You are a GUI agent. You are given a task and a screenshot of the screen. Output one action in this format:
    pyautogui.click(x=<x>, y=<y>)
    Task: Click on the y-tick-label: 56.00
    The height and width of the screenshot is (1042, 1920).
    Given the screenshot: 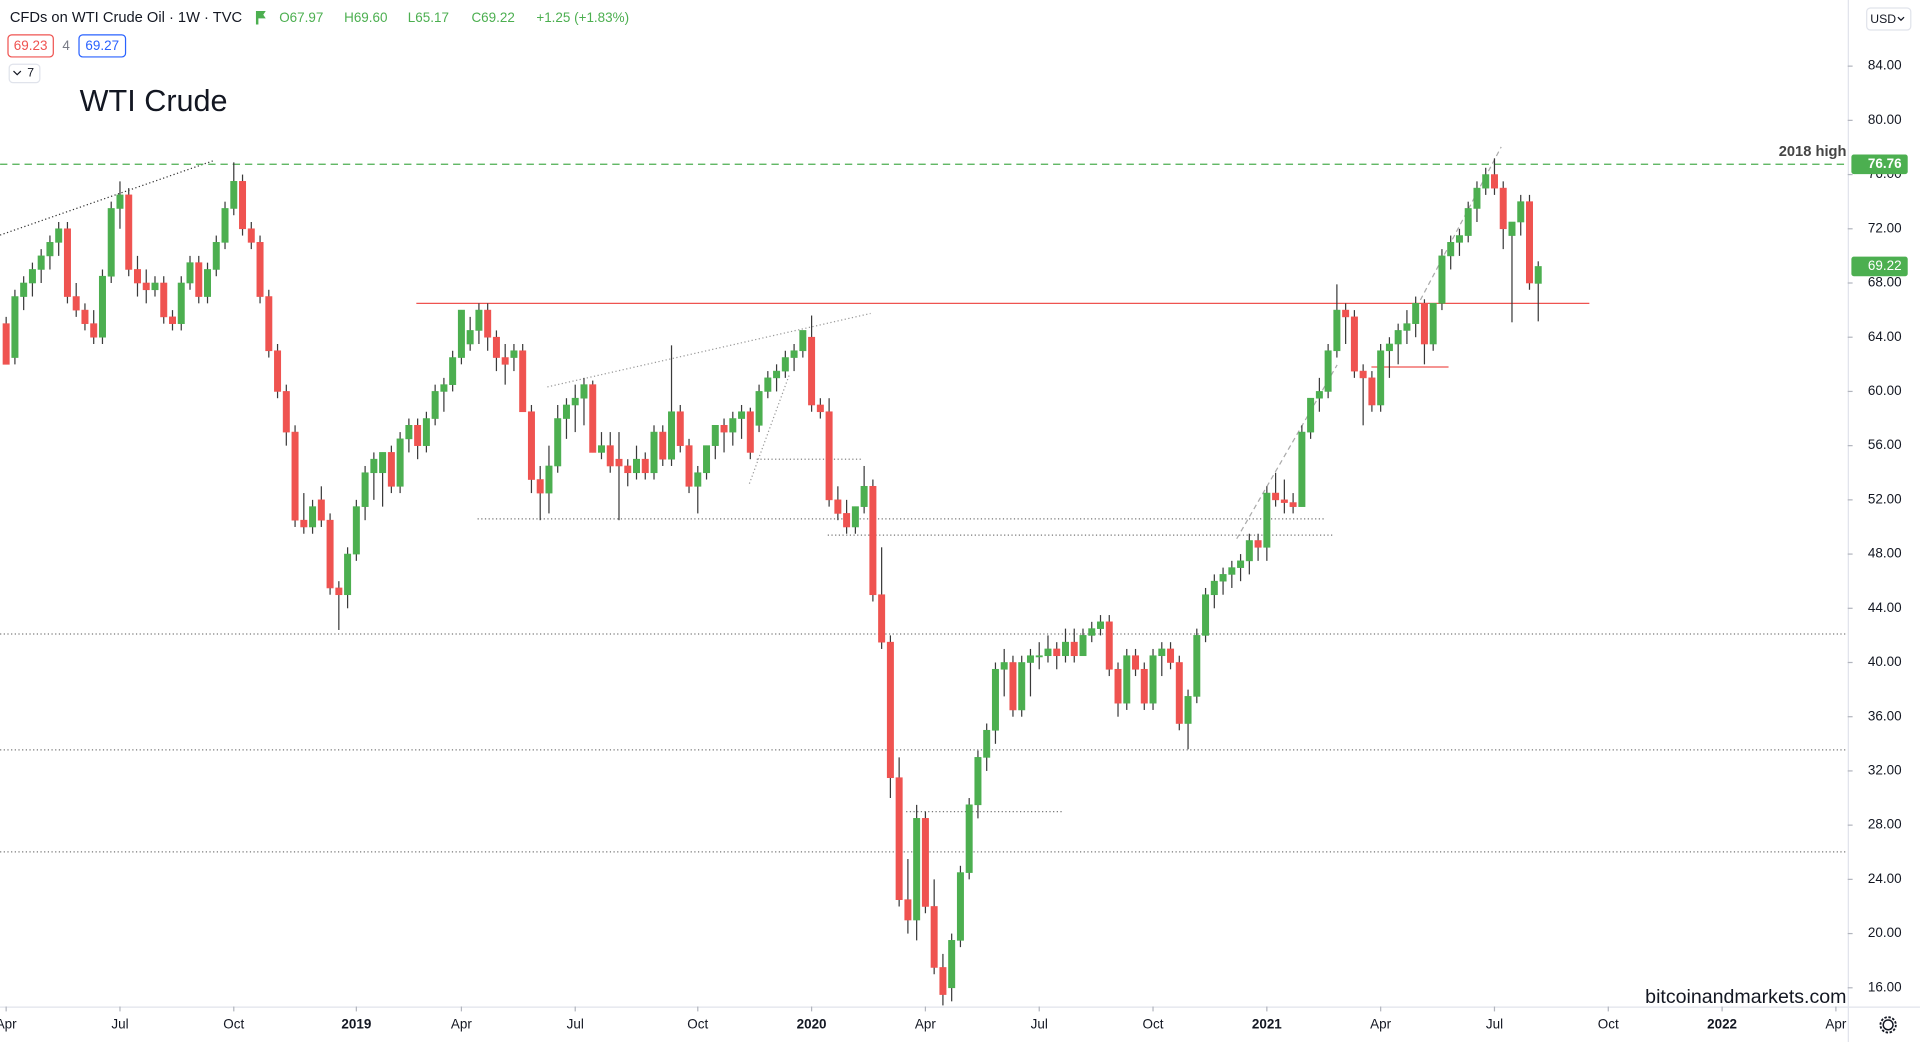 What is the action you would take?
    pyautogui.click(x=1885, y=444)
    